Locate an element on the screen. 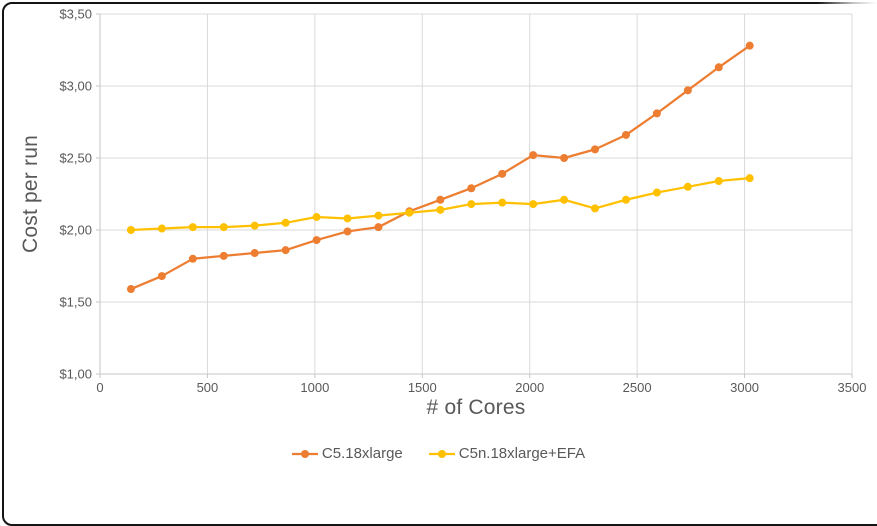  x-tick-label: 3000 is located at coordinates (744, 387).